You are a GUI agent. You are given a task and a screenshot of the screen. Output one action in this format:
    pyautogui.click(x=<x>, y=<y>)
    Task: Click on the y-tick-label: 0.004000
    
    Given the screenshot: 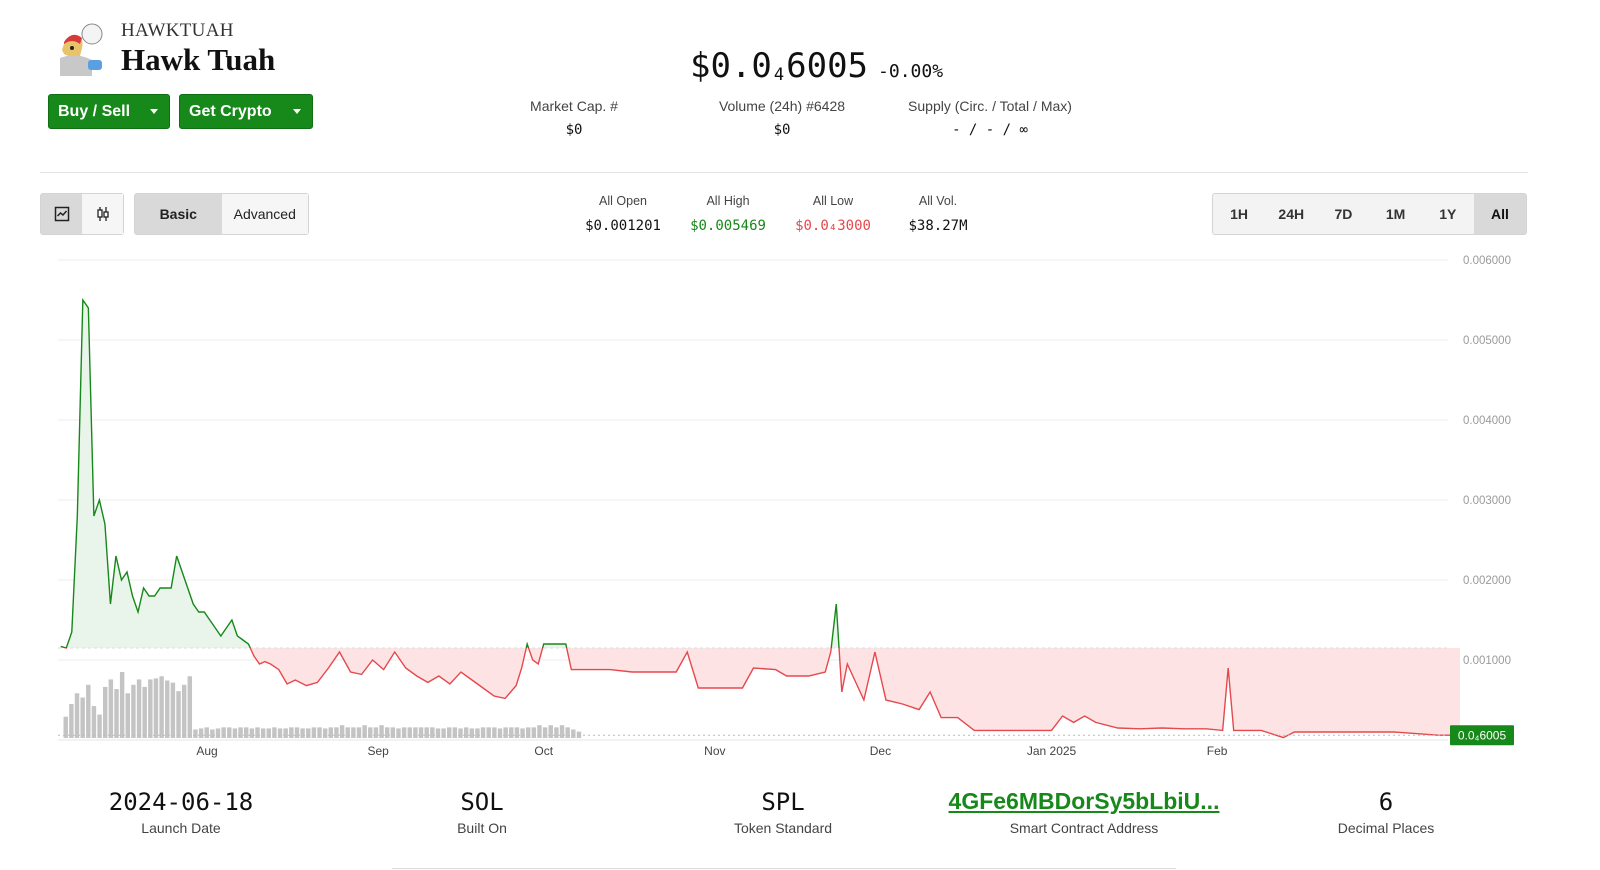 What is the action you would take?
    pyautogui.click(x=1487, y=421)
    